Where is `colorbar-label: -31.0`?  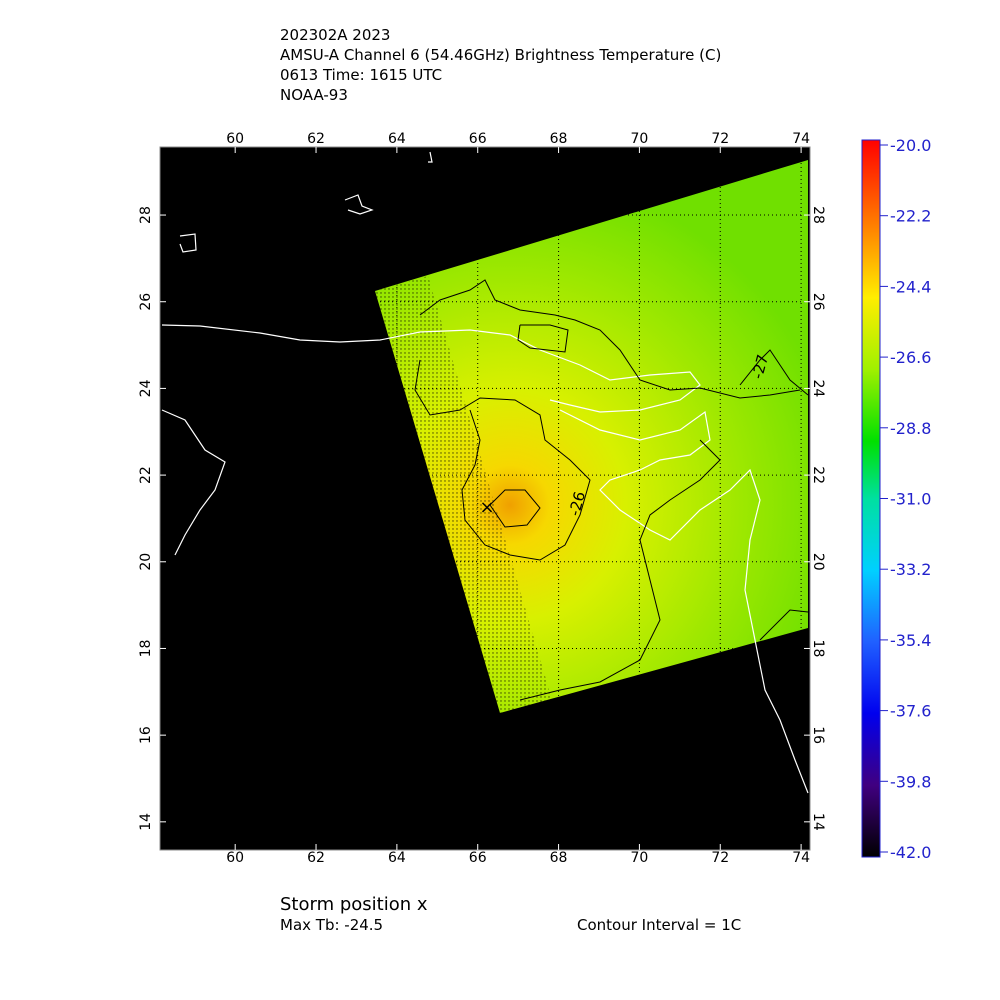 colorbar-label: -31.0 is located at coordinates (910, 499).